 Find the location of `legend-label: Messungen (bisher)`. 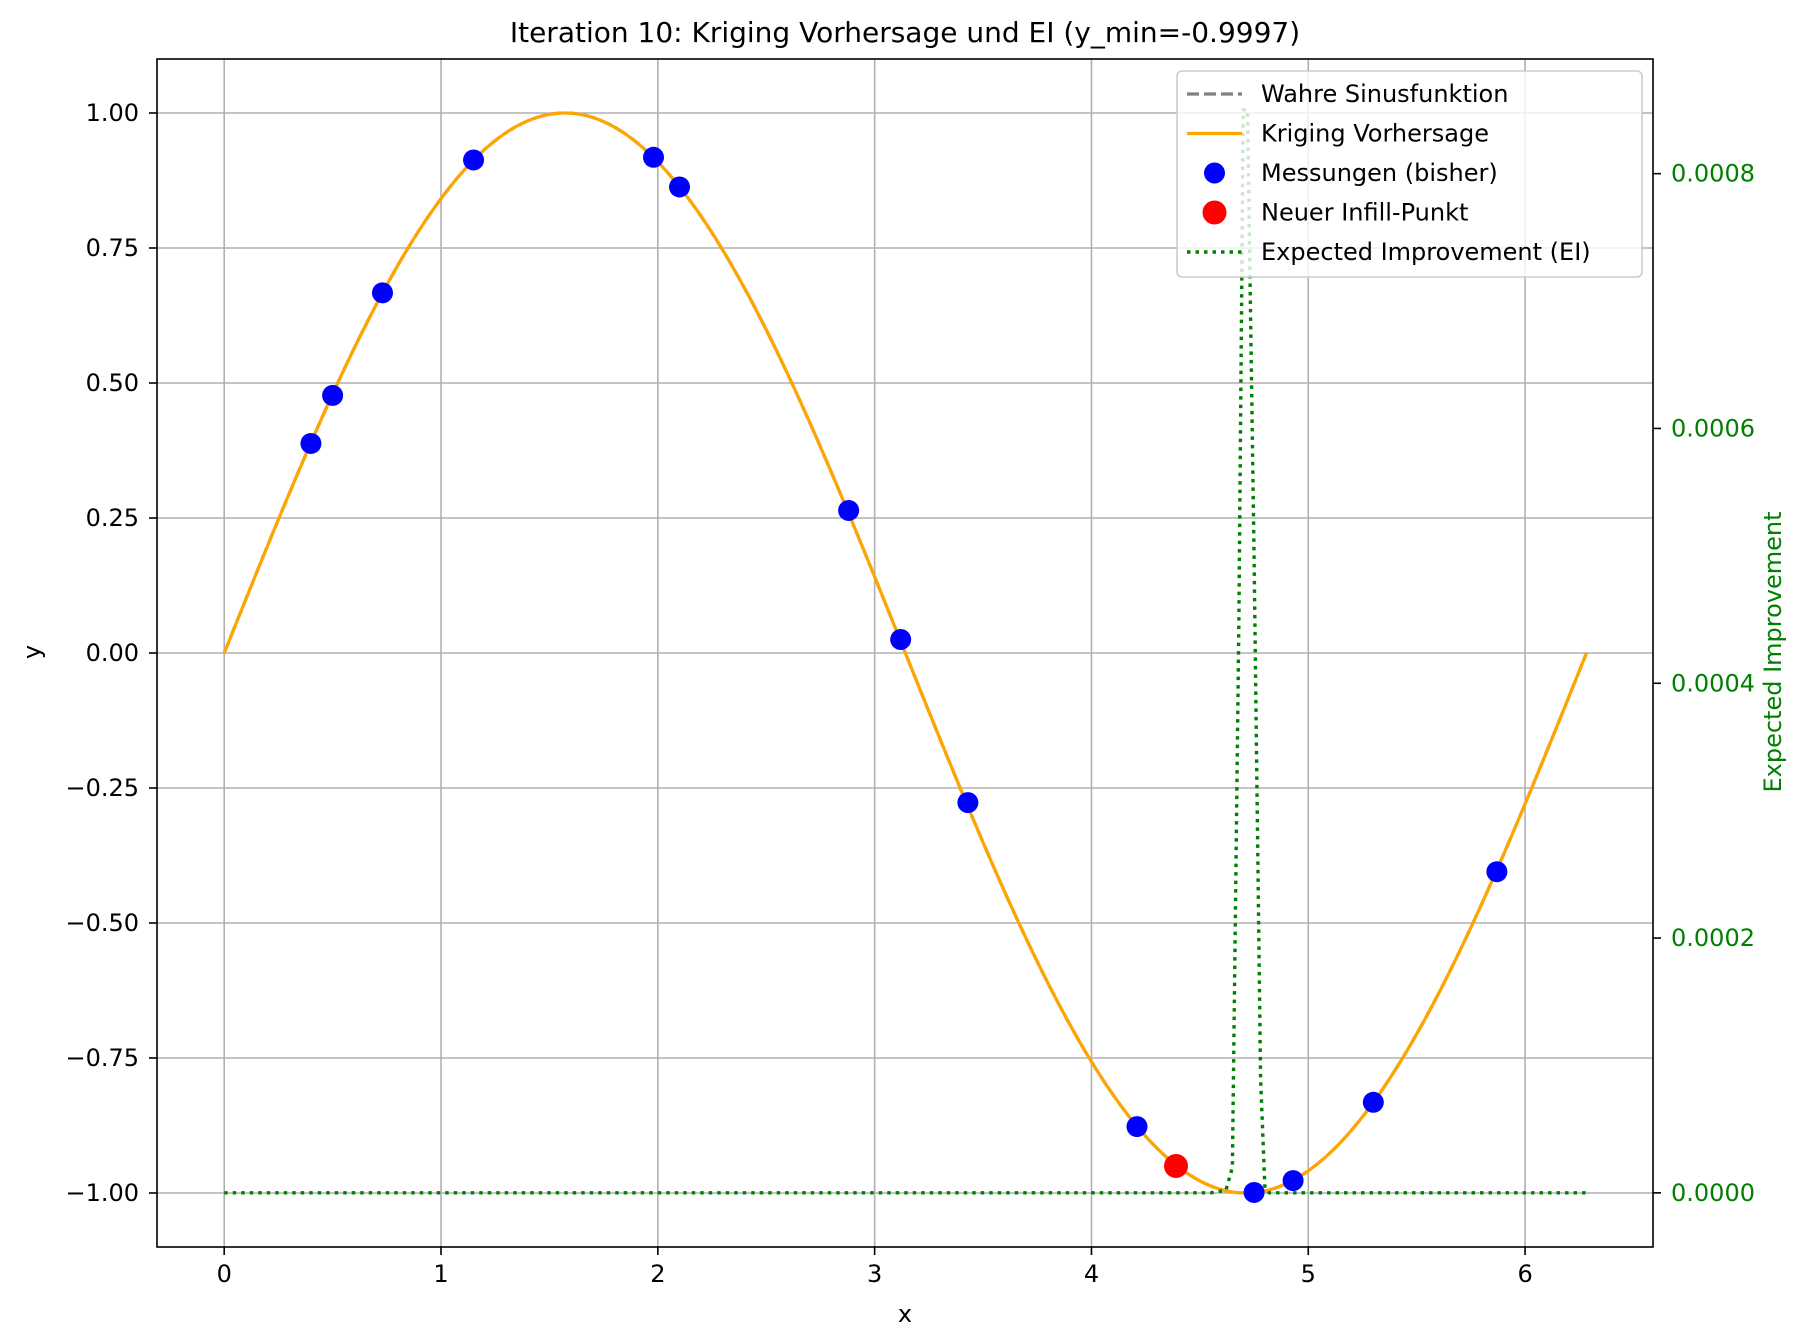

legend-label: Messungen (bisher) is located at coordinates (1379, 173).